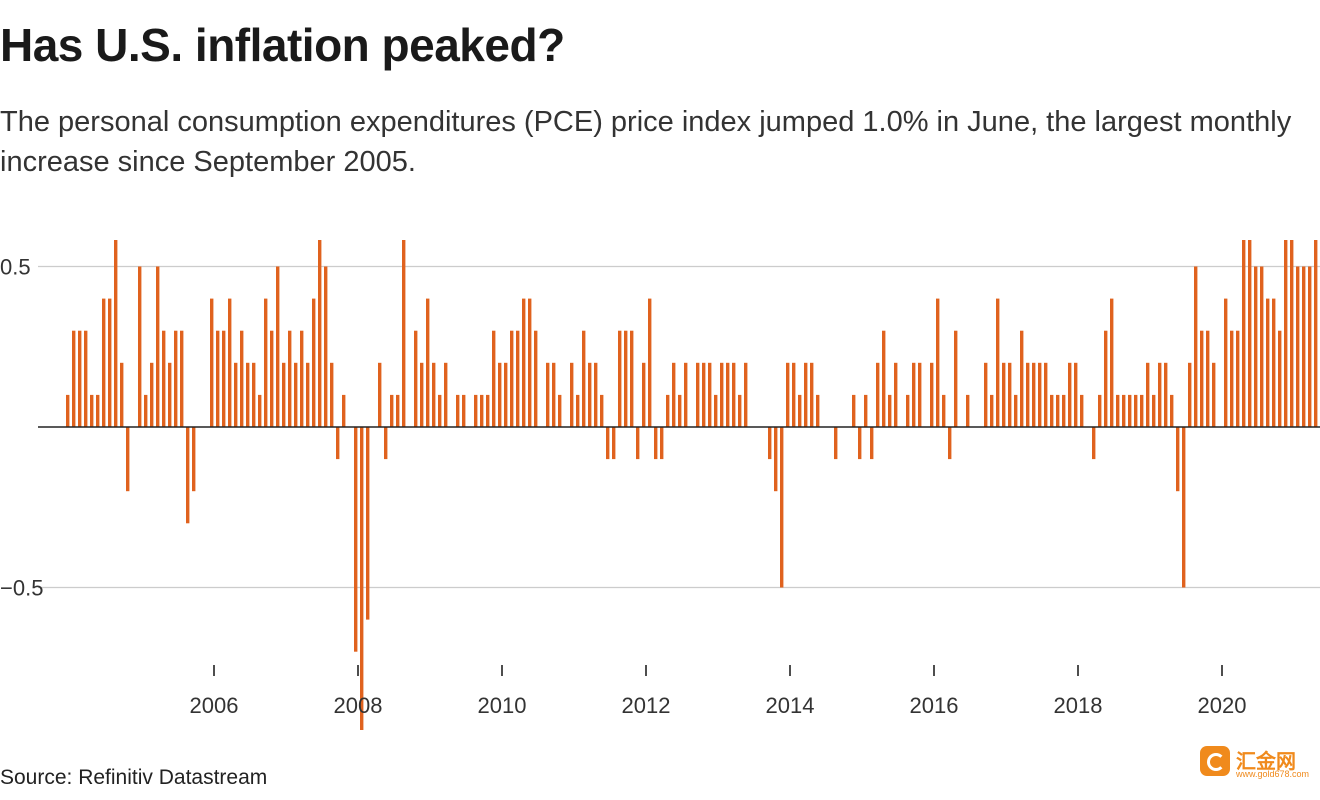  Describe the element at coordinates (15, 267) in the screenshot. I see `y-tick-label: 0.5` at that location.